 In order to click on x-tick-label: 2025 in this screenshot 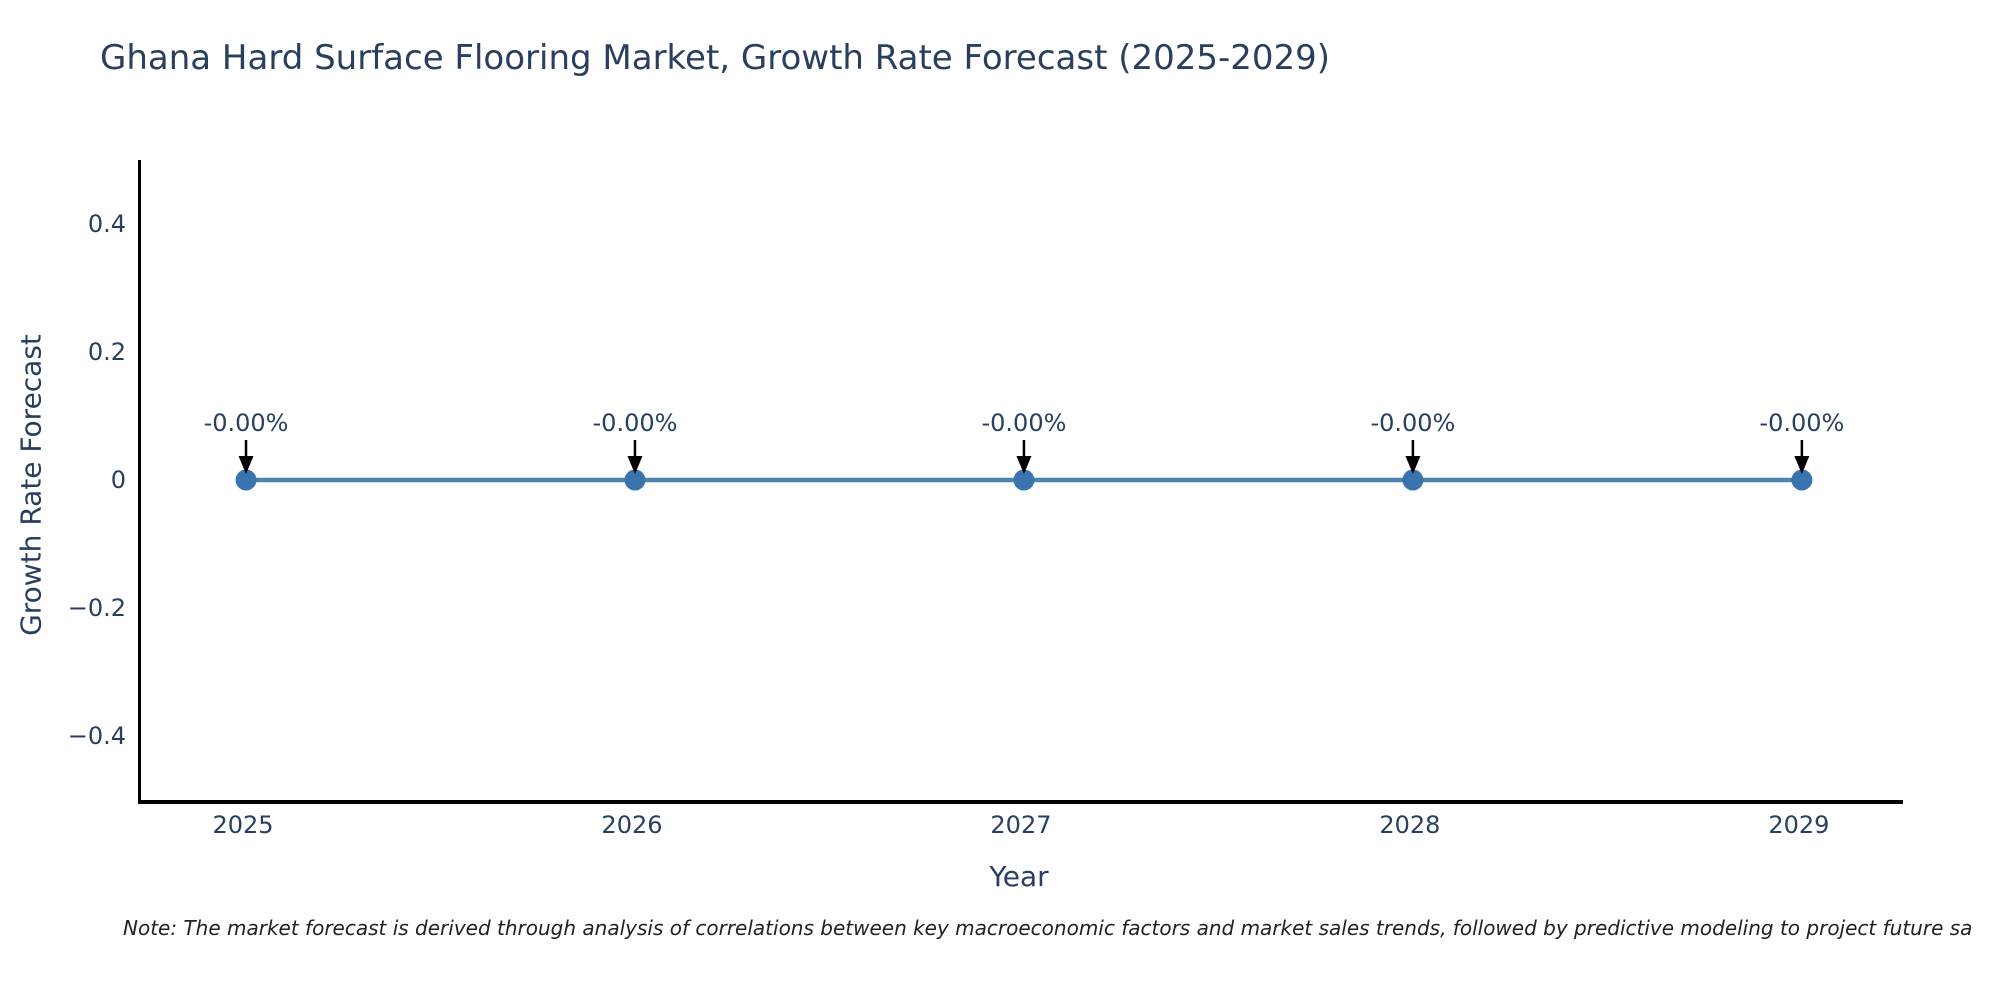, I will do `click(243, 825)`.